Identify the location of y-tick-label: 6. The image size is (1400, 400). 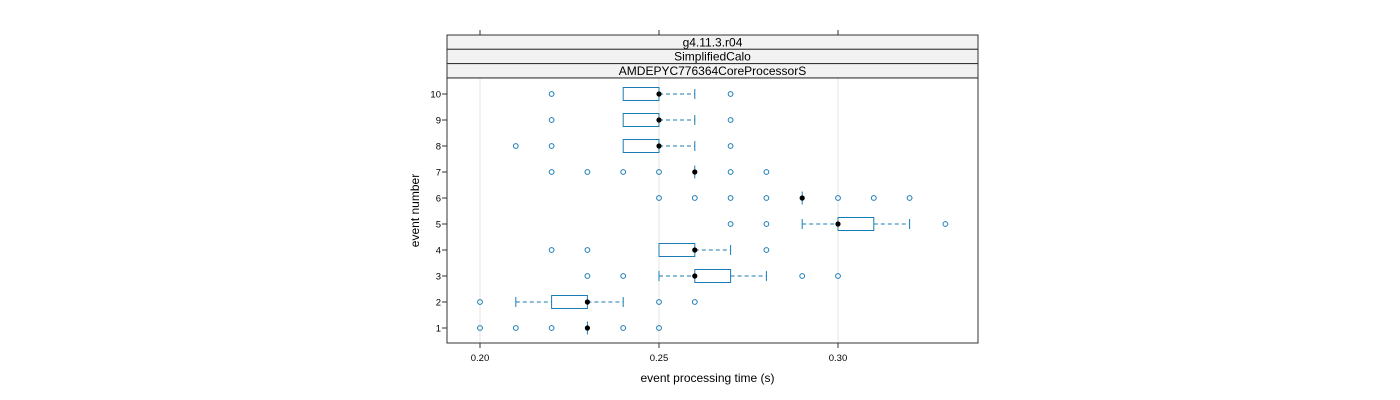
(438, 199).